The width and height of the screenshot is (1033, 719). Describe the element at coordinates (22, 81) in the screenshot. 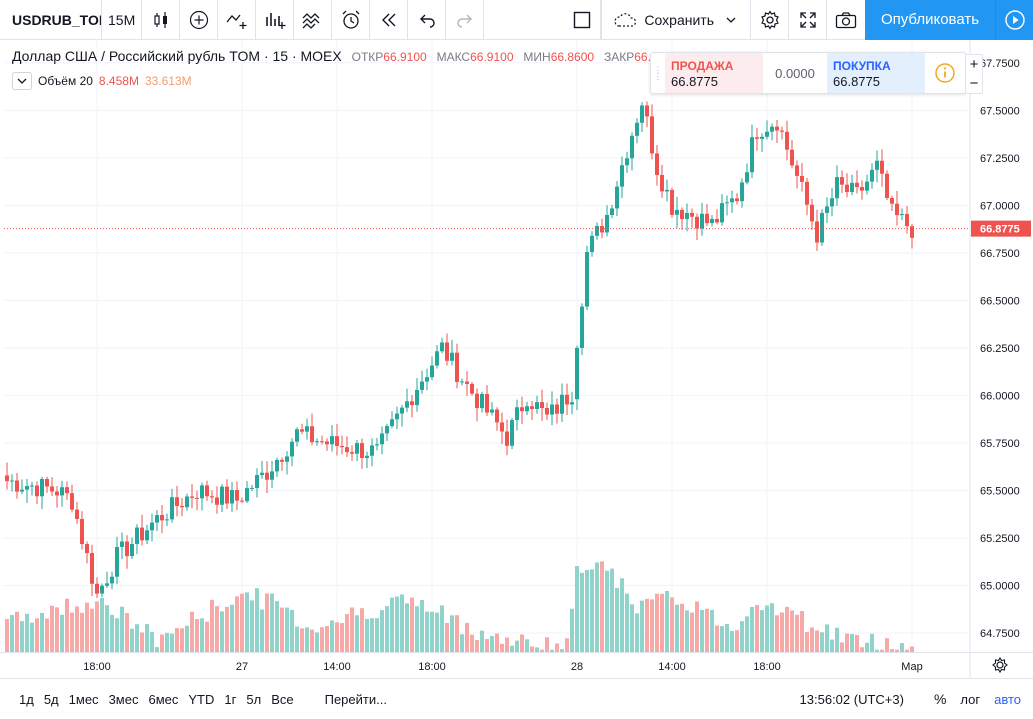

I see `collapse-legend-button` at that location.